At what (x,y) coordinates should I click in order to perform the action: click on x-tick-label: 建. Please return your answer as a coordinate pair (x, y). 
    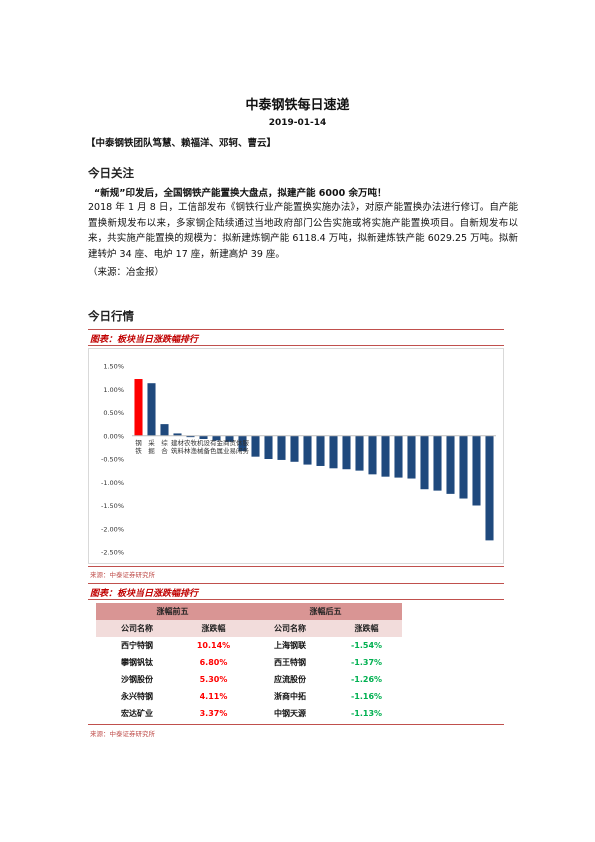
    Looking at the image, I should click on (174, 442).